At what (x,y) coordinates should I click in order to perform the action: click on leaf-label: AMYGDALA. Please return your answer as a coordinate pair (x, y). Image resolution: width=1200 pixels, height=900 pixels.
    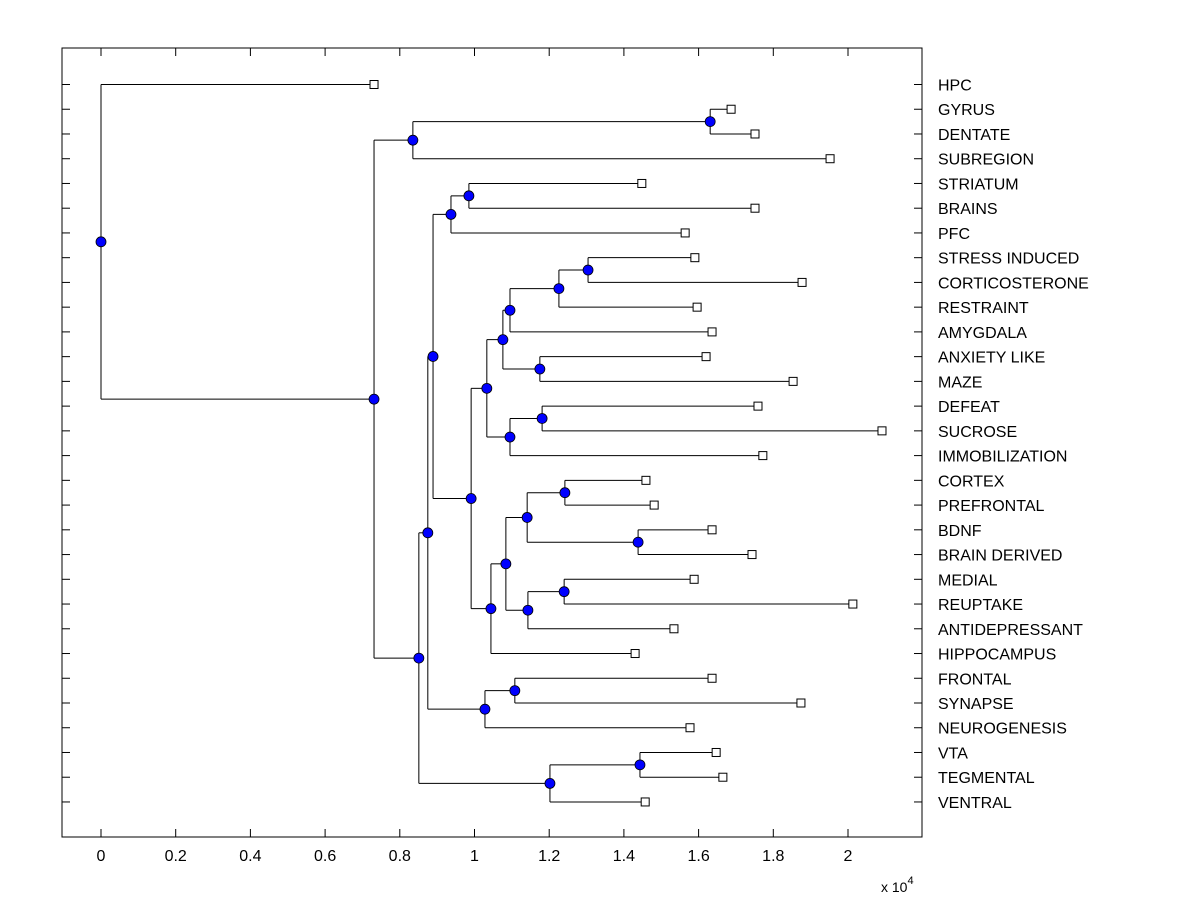
    Looking at the image, I should click on (982, 333).